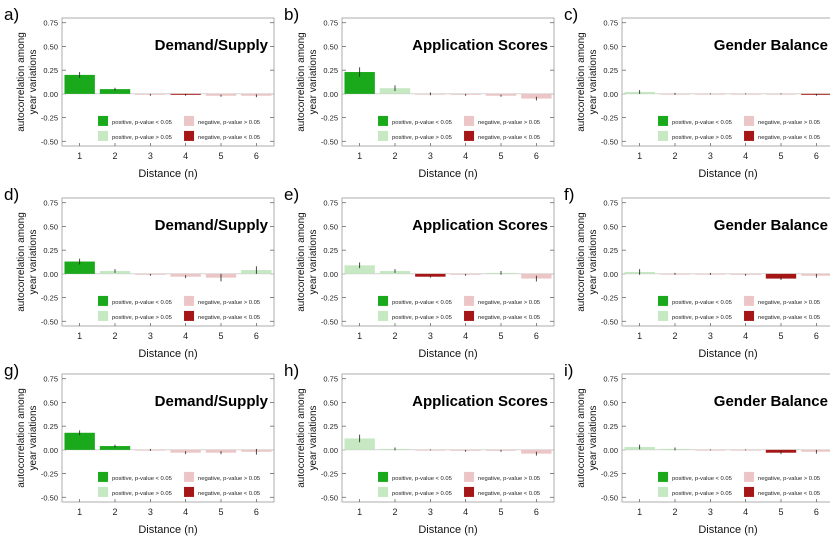 This screenshot has height=545, width=830. I want to click on chart-title: Gender Balance, so click(771, 225).